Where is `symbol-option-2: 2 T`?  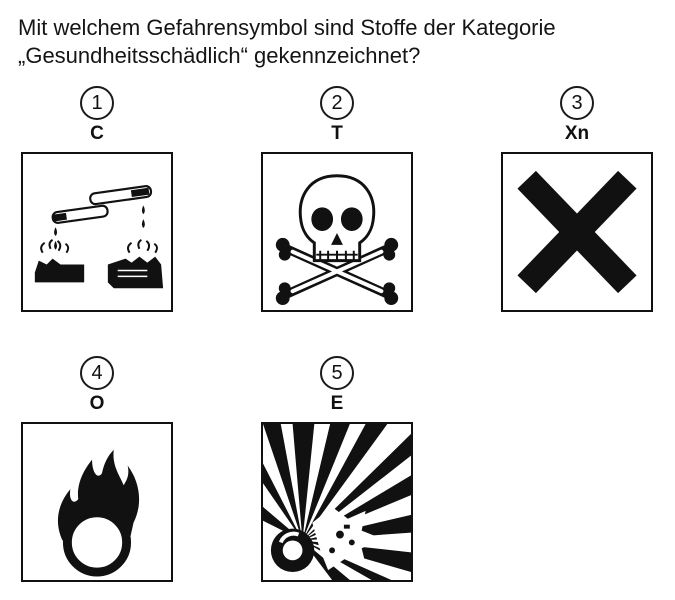 symbol-option-2: 2 T is located at coordinates (337, 199).